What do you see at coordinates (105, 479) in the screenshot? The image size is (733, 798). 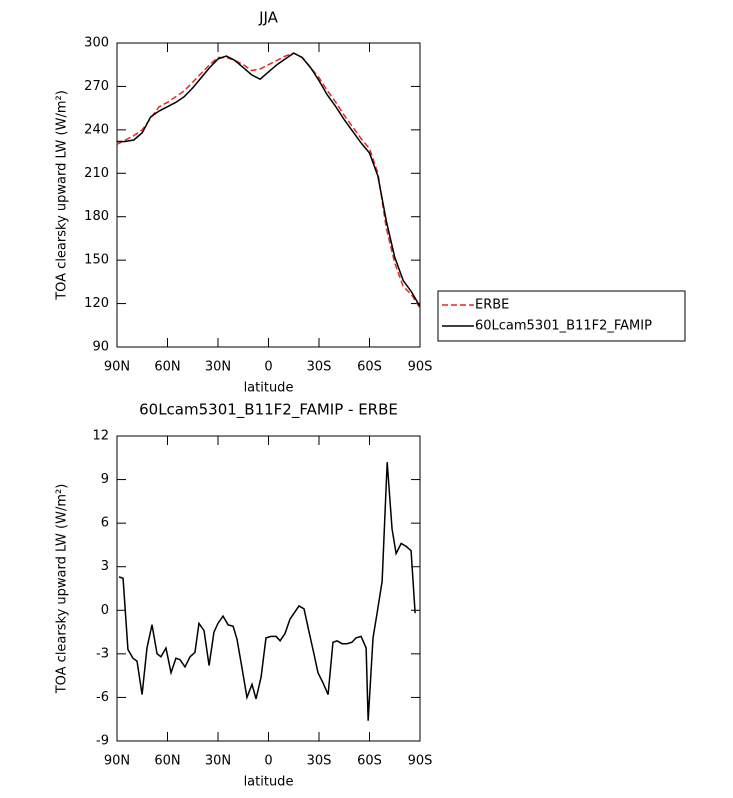 I see `y-tick-label: 9` at bounding box center [105, 479].